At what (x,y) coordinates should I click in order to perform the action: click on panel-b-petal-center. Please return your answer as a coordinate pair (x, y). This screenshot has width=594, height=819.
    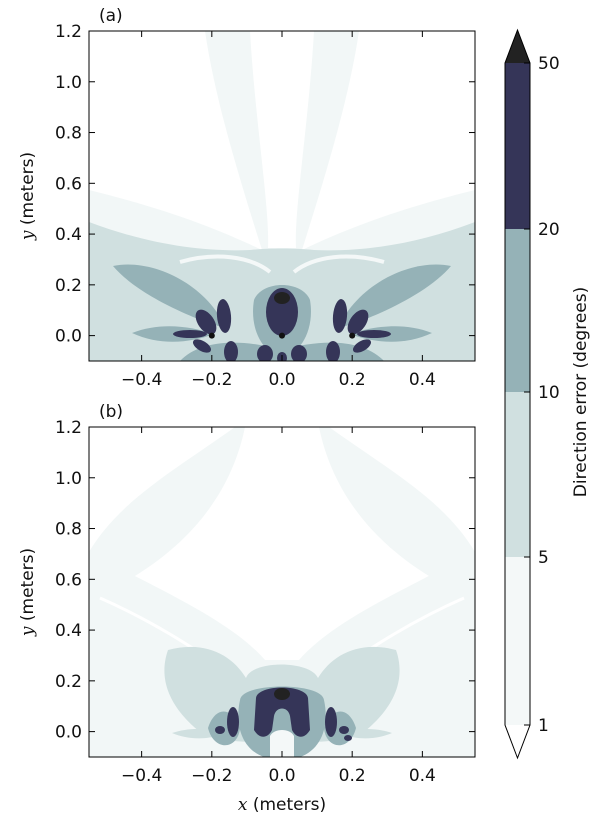
    Looking at the image, I should click on (282, 712).